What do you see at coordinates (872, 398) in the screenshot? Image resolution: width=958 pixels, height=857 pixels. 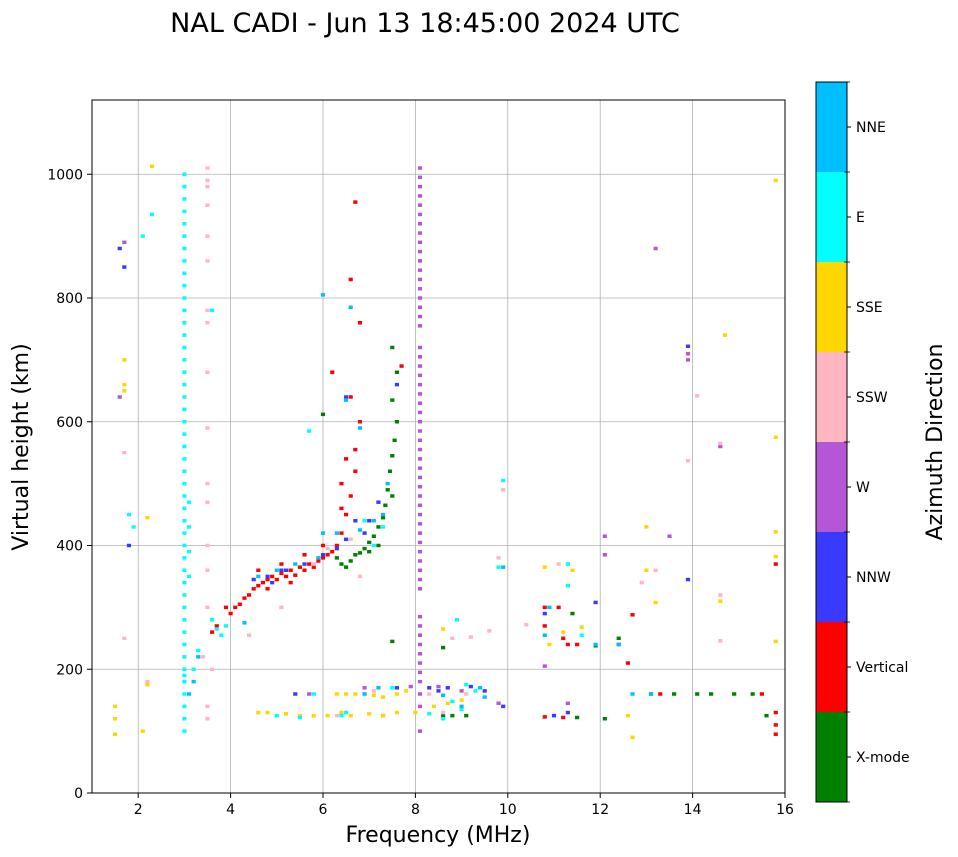 I see `colorbar-tick-label: SSW` at bounding box center [872, 398].